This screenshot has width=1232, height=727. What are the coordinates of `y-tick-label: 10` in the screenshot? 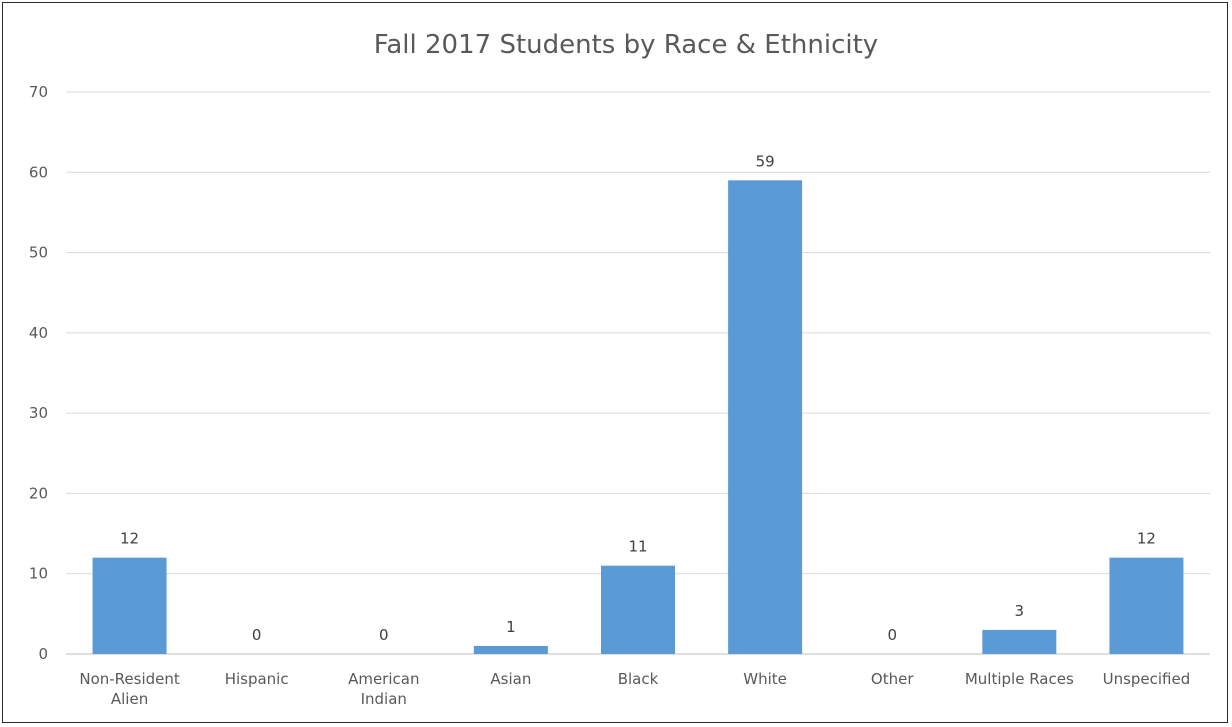 It's located at (38, 574).